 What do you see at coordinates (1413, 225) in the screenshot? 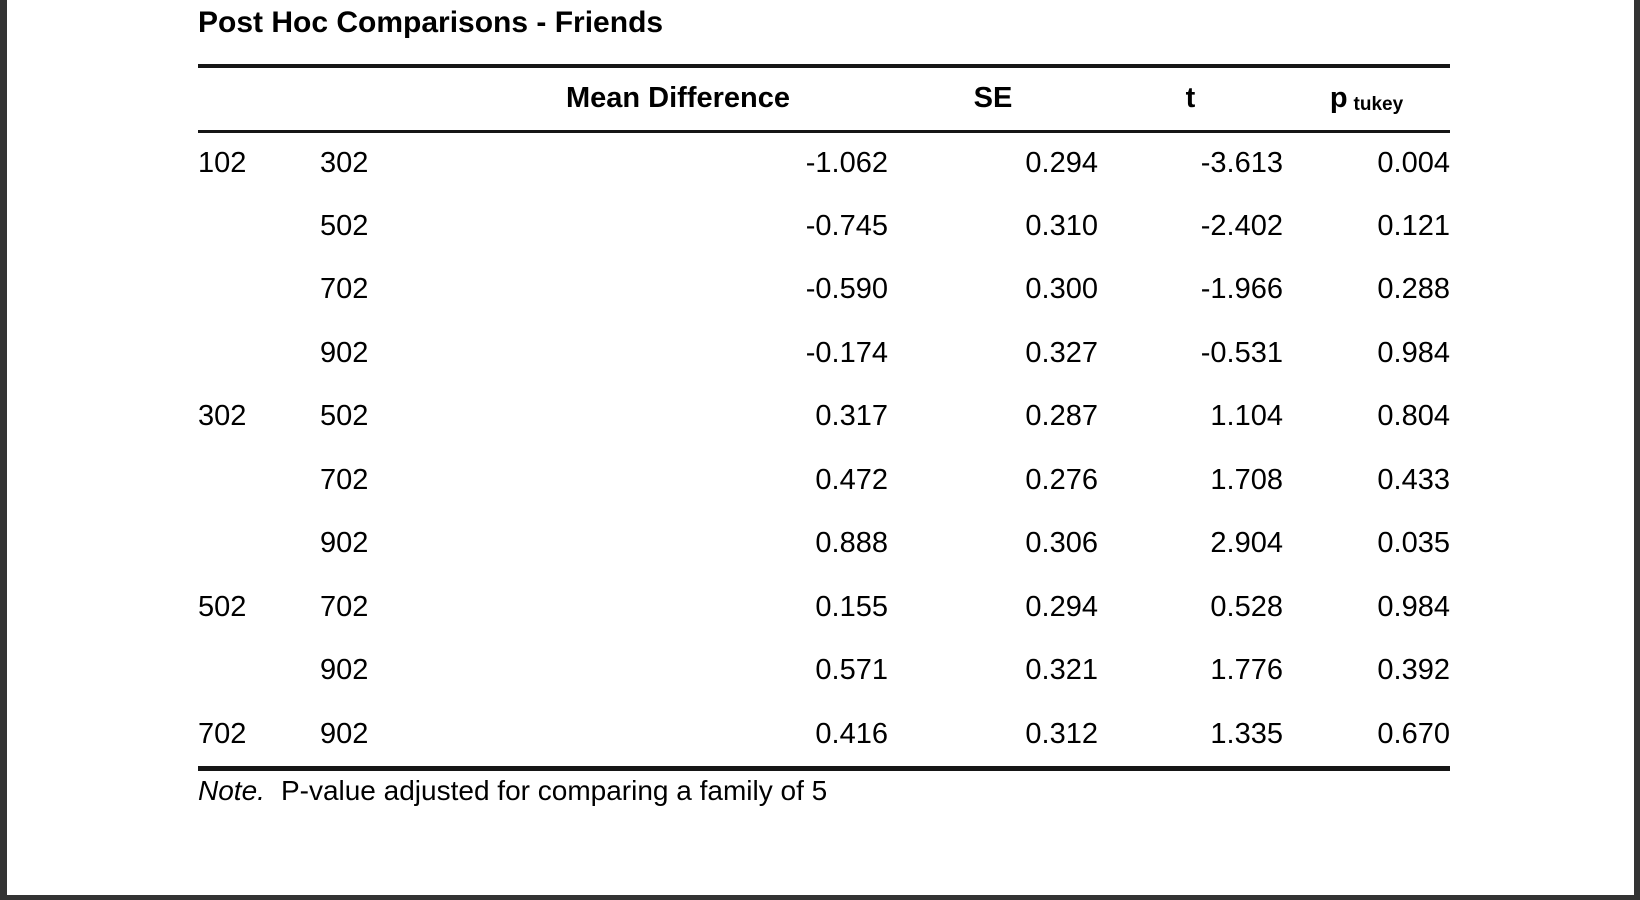
I see `cell-p: 0.121` at bounding box center [1413, 225].